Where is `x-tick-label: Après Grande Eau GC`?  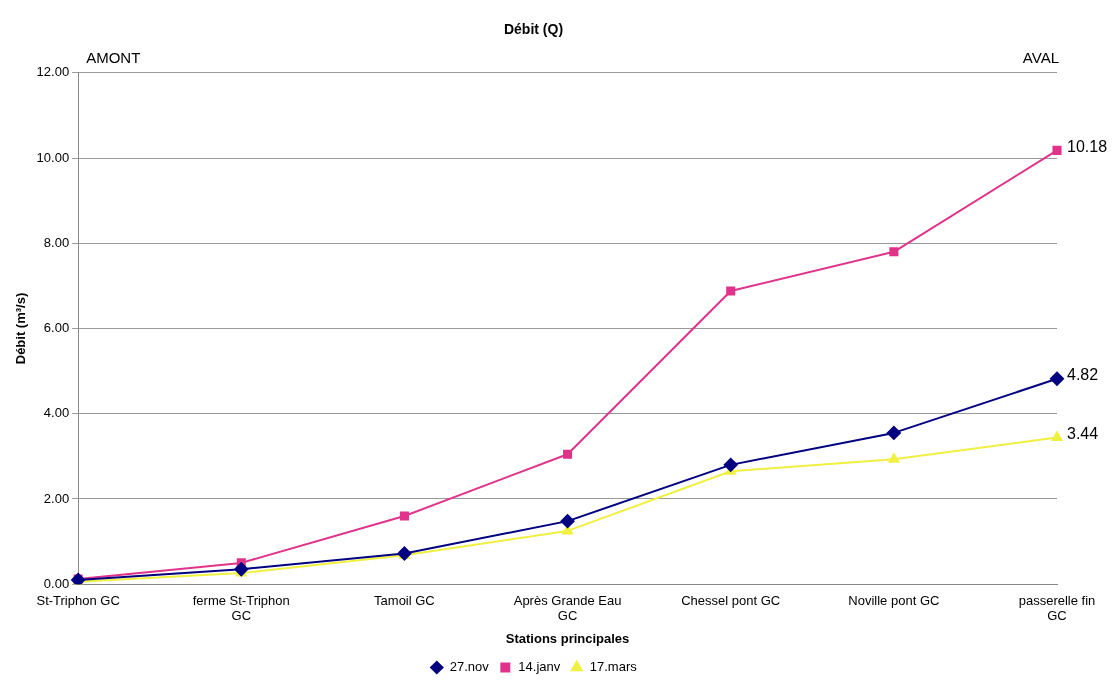 x-tick-label: Après Grande Eau GC is located at coordinates (567, 608).